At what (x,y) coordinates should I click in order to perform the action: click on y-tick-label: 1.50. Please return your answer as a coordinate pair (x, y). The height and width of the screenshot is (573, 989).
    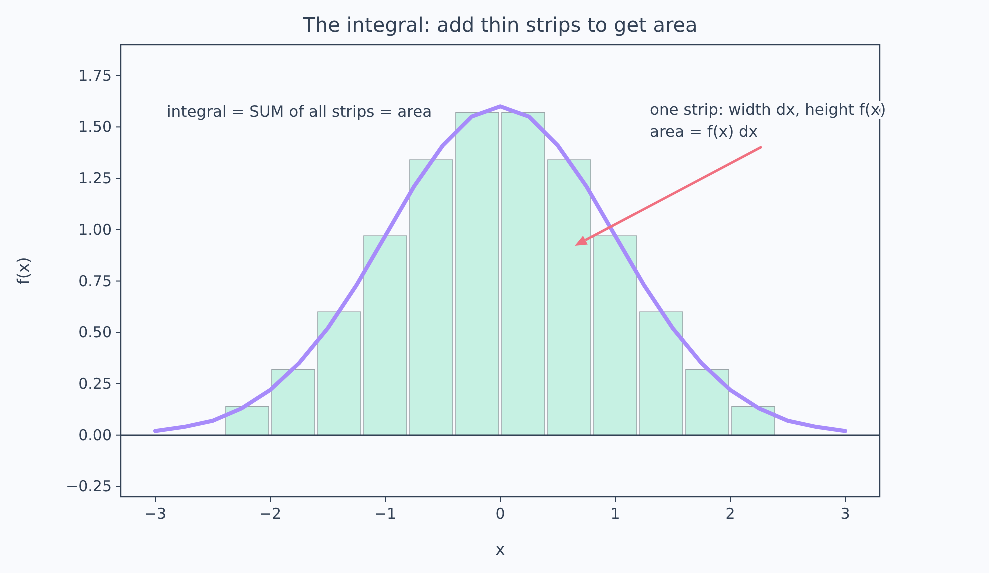
    Looking at the image, I should click on (95, 127).